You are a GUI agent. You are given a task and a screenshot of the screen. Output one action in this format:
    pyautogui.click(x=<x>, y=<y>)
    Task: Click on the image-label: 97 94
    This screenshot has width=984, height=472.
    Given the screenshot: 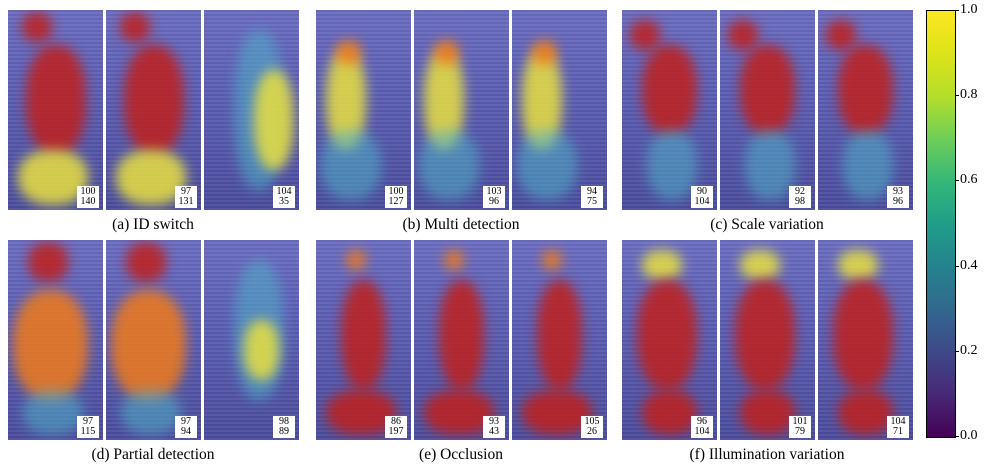 What is the action you would take?
    pyautogui.click(x=186, y=427)
    